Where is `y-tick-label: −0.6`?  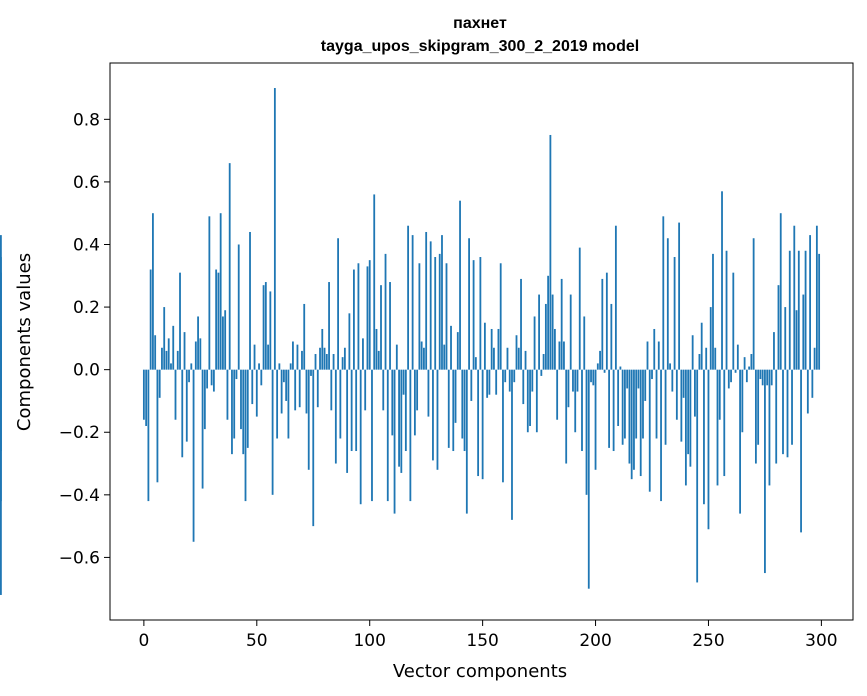 y-tick-label: −0.6 is located at coordinates (79, 558).